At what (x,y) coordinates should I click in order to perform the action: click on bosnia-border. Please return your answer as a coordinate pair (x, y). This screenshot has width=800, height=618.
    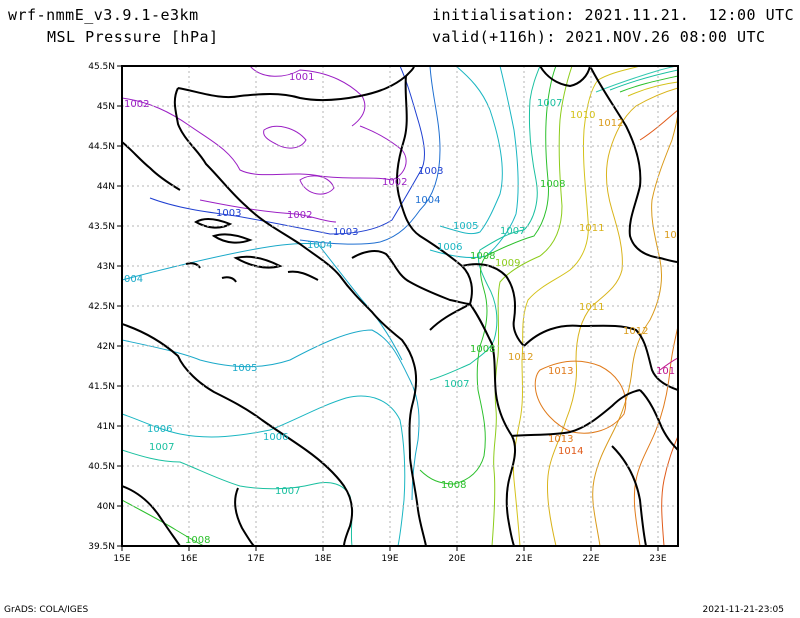
    Looking at the image, I should click on (296, 84).